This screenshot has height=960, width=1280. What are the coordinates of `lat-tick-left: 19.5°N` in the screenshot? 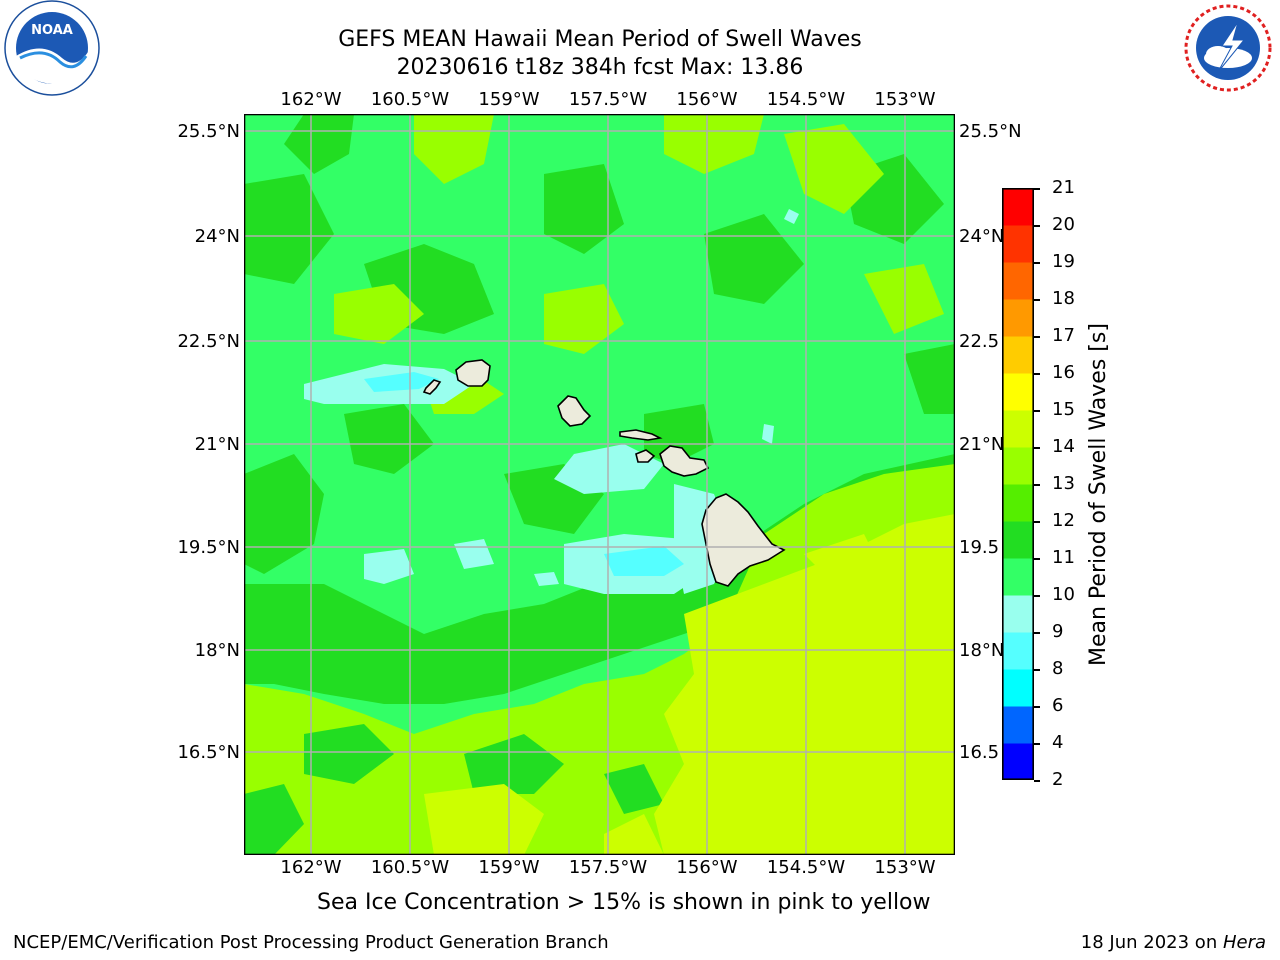 It's located at (208, 547).